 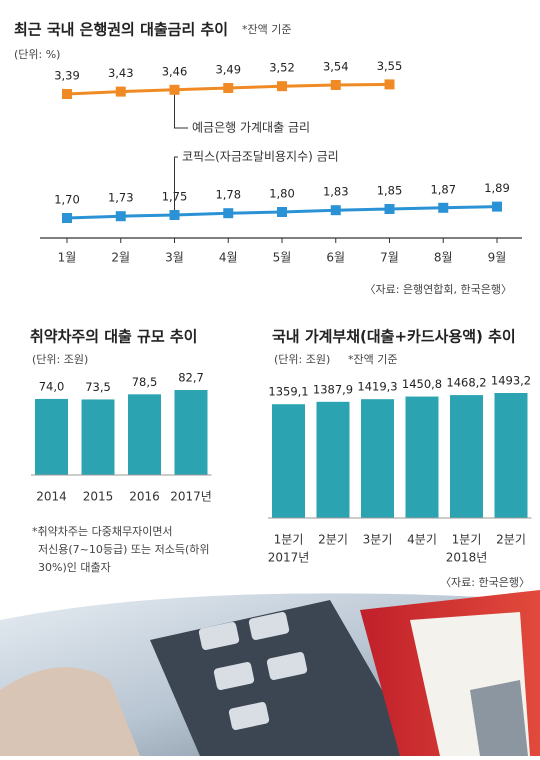 What do you see at coordinates (485, 582) in the screenshot?
I see `source: 〈자료: 한국은행〉` at bounding box center [485, 582].